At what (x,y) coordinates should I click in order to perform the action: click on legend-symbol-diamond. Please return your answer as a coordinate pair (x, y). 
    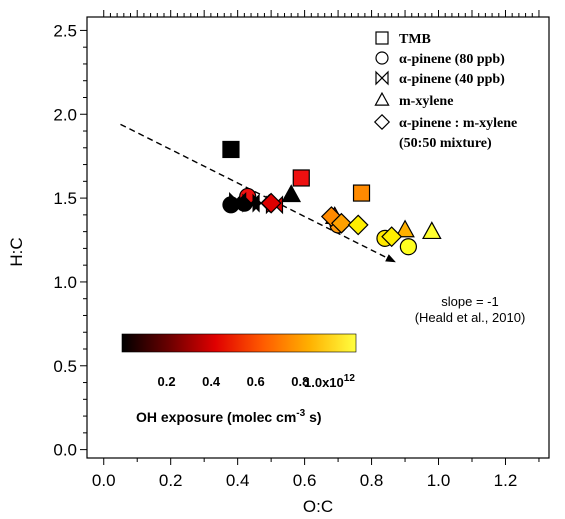
    Looking at the image, I should click on (382, 122).